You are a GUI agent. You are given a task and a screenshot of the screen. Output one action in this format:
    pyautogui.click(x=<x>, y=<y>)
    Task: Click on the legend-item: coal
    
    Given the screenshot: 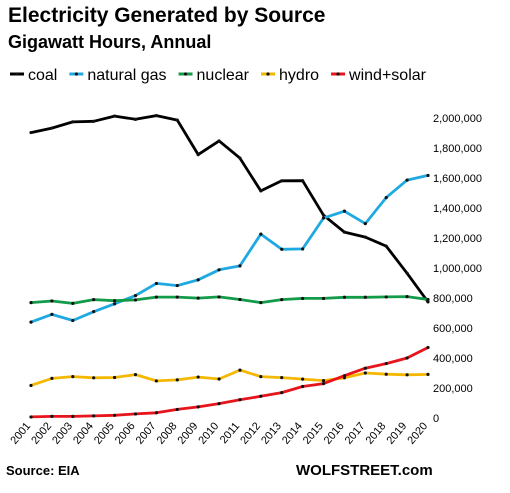 What is the action you would take?
    pyautogui.click(x=33, y=75)
    